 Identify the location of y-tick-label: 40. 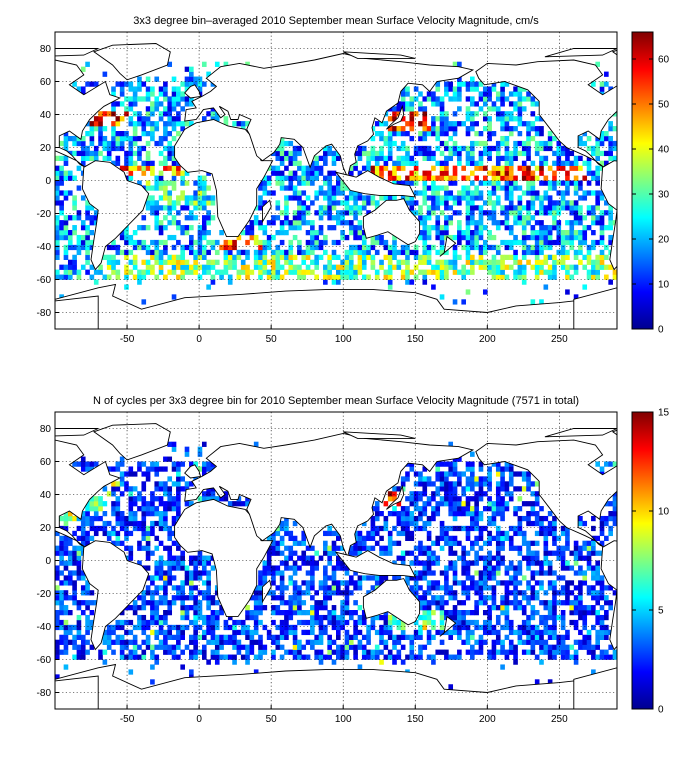
(46, 115).